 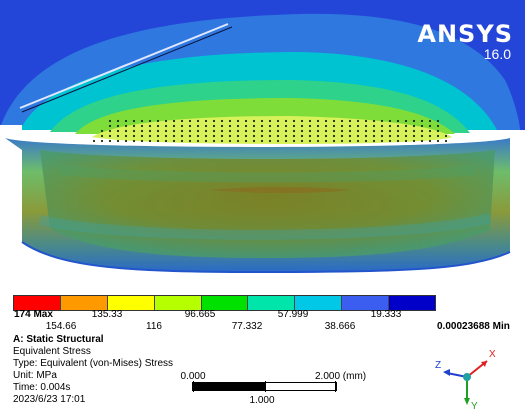 I want to click on axis-triad: X Y Z, so click(x=468, y=378).